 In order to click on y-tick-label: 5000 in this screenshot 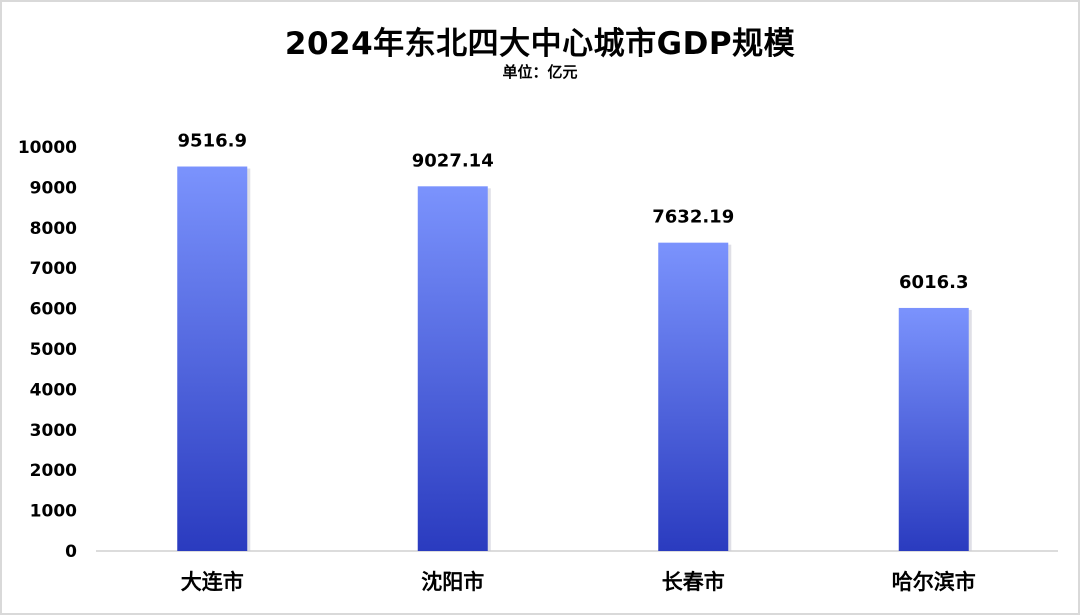, I will do `click(53, 350)`.